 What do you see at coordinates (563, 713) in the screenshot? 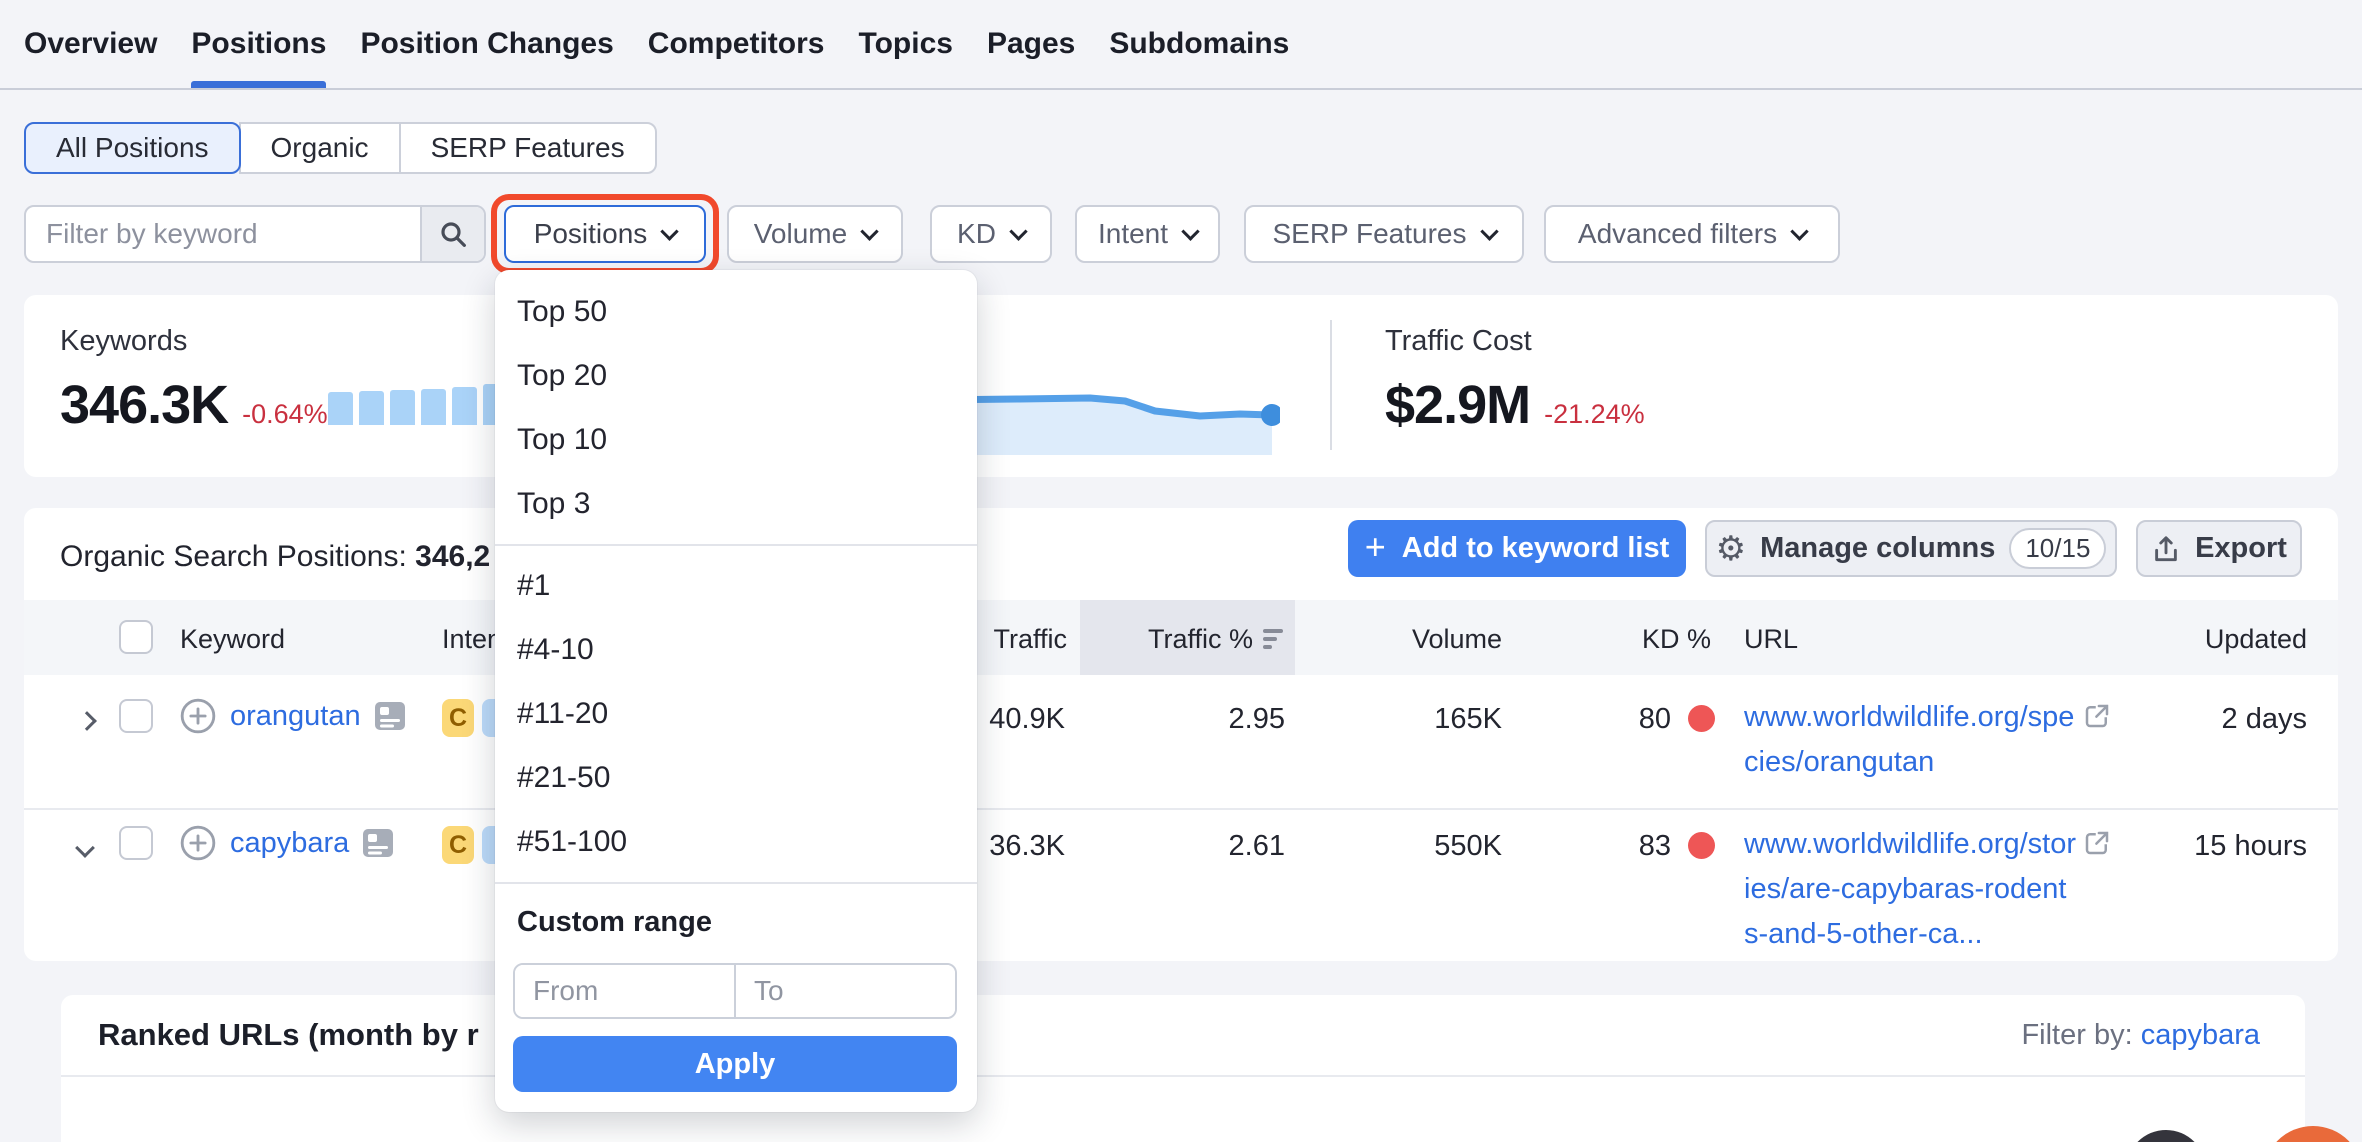
I see `dropdown-option-11-20: #11-20` at bounding box center [563, 713].